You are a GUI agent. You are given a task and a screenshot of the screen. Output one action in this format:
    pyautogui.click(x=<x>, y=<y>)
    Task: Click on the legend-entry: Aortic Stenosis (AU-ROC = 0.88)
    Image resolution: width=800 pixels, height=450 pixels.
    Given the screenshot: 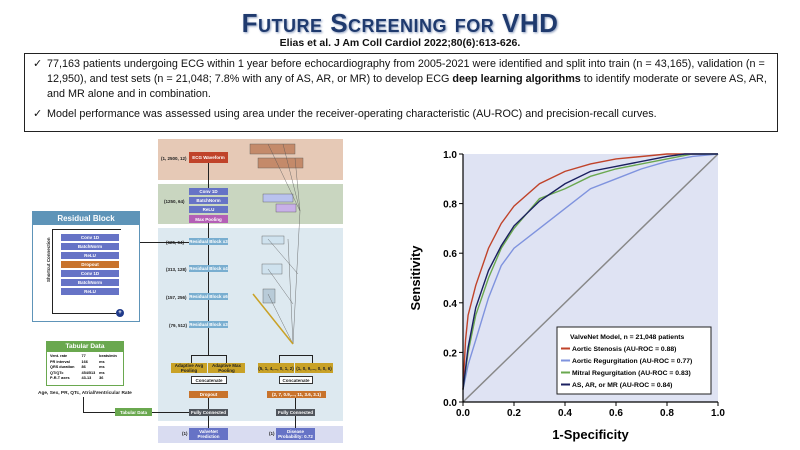 What is the action you would take?
    pyautogui.click(x=624, y=349)
    